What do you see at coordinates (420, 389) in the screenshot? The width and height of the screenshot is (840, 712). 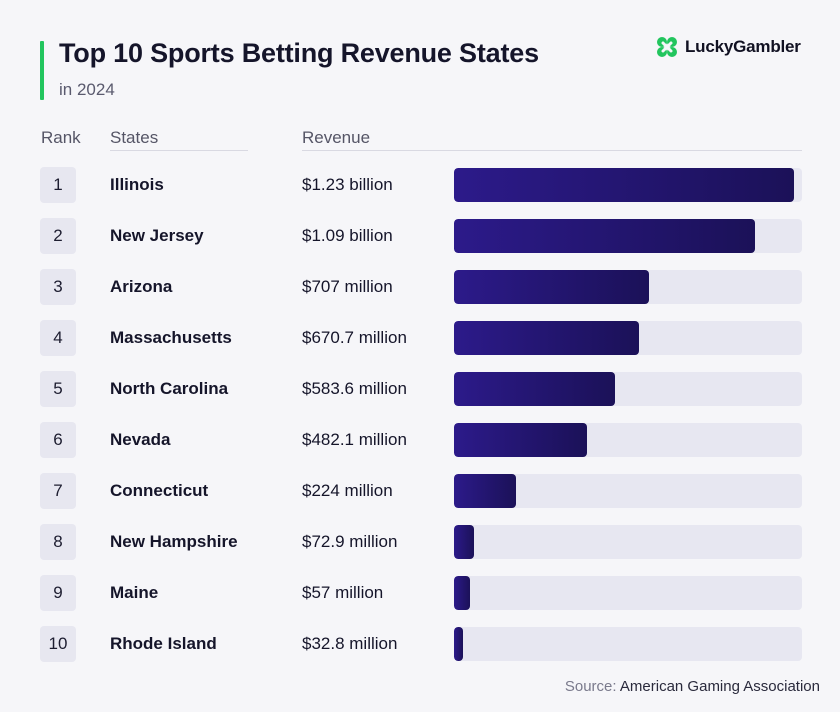 I see `table-row: 5 North Carolina $583.6 million` at bounding box center [420, 389].